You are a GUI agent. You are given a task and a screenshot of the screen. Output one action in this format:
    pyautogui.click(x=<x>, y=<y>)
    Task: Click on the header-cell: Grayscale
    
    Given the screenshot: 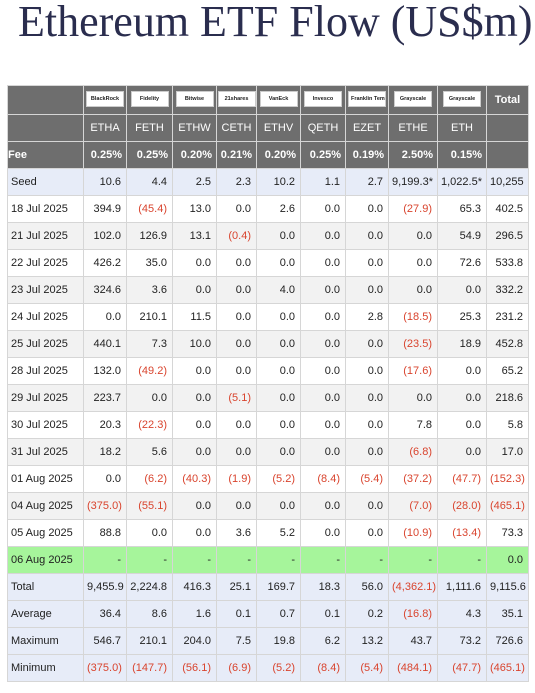 What is the action you would take?
    pyautogui.click(x=413, y=100)
    